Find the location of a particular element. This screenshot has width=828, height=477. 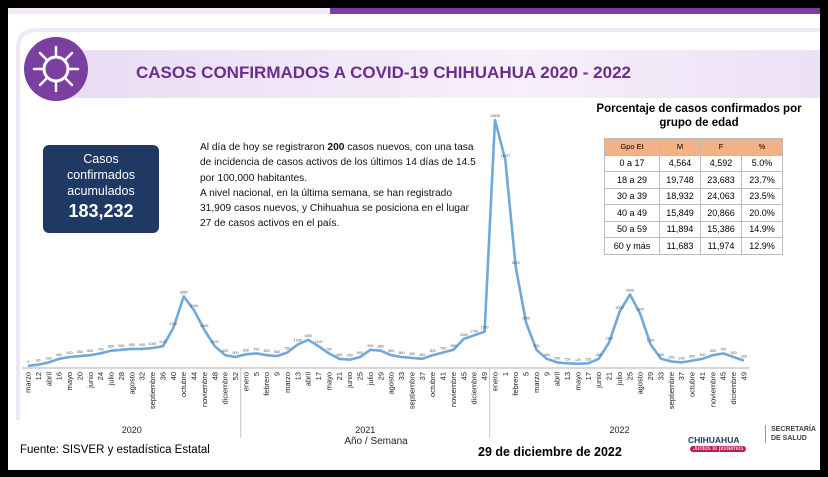

x-tick-label: 5 is located at coordinates (526, 374).